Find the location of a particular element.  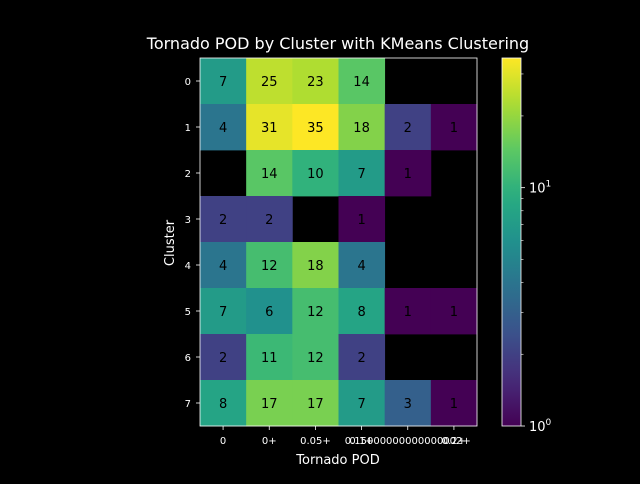

x-tick-label: 0.2+ is located at coordinates (454, 441).